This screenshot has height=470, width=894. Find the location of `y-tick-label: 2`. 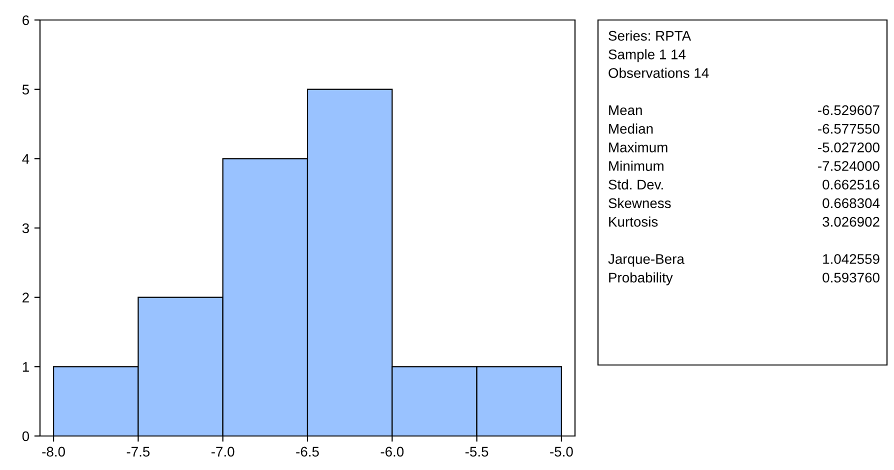

y-tick-label: 2 is located at coordinates (25, 297).